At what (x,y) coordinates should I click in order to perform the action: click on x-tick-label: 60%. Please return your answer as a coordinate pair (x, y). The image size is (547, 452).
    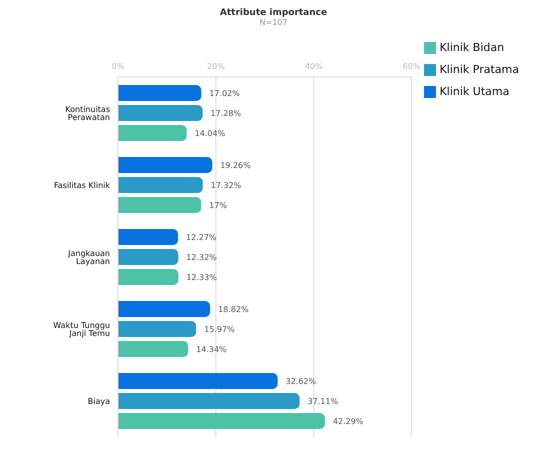
    Looking at the image, I should click on (411, 66).